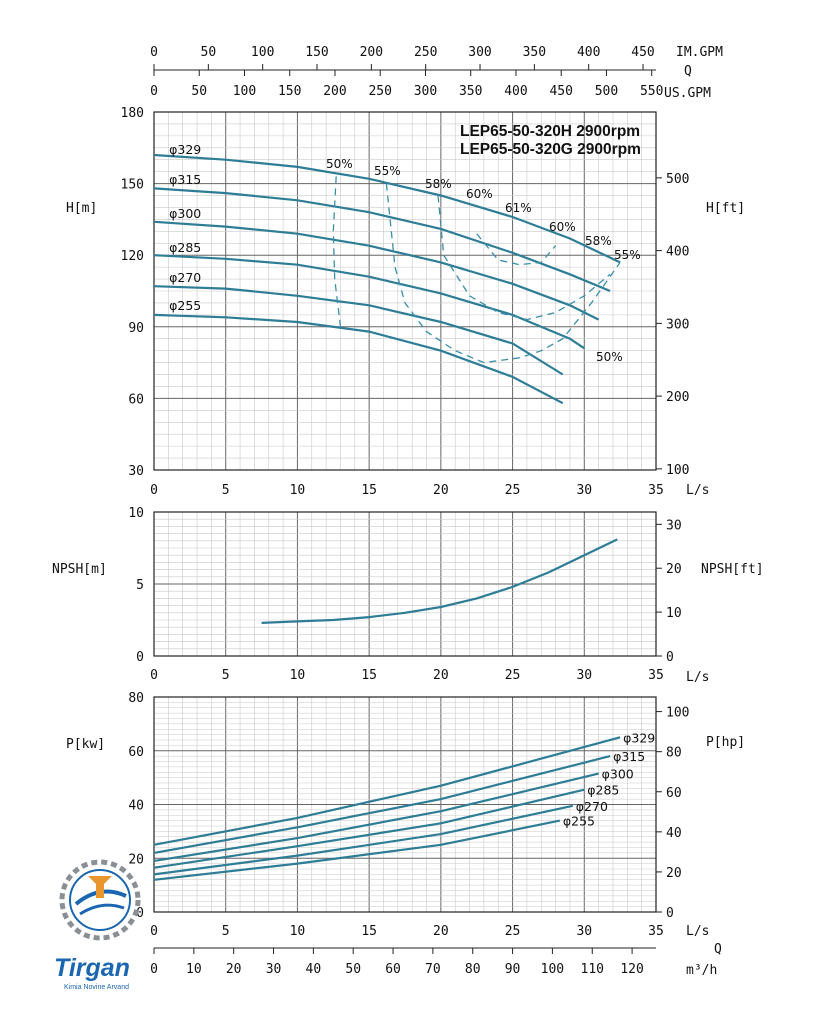 This screenshot has height=1017, width=828. I want to click on head-curve-label: φ315, so click(185, 179).